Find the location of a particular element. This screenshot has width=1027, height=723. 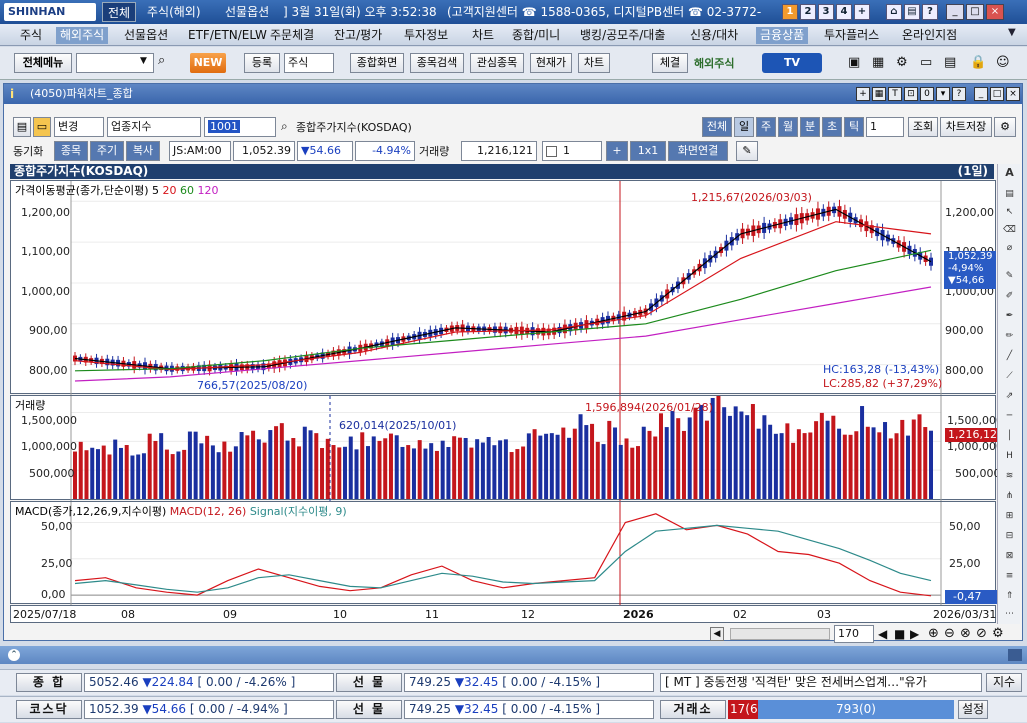

period-week-button: 주 is located at coordinates (766, 127).